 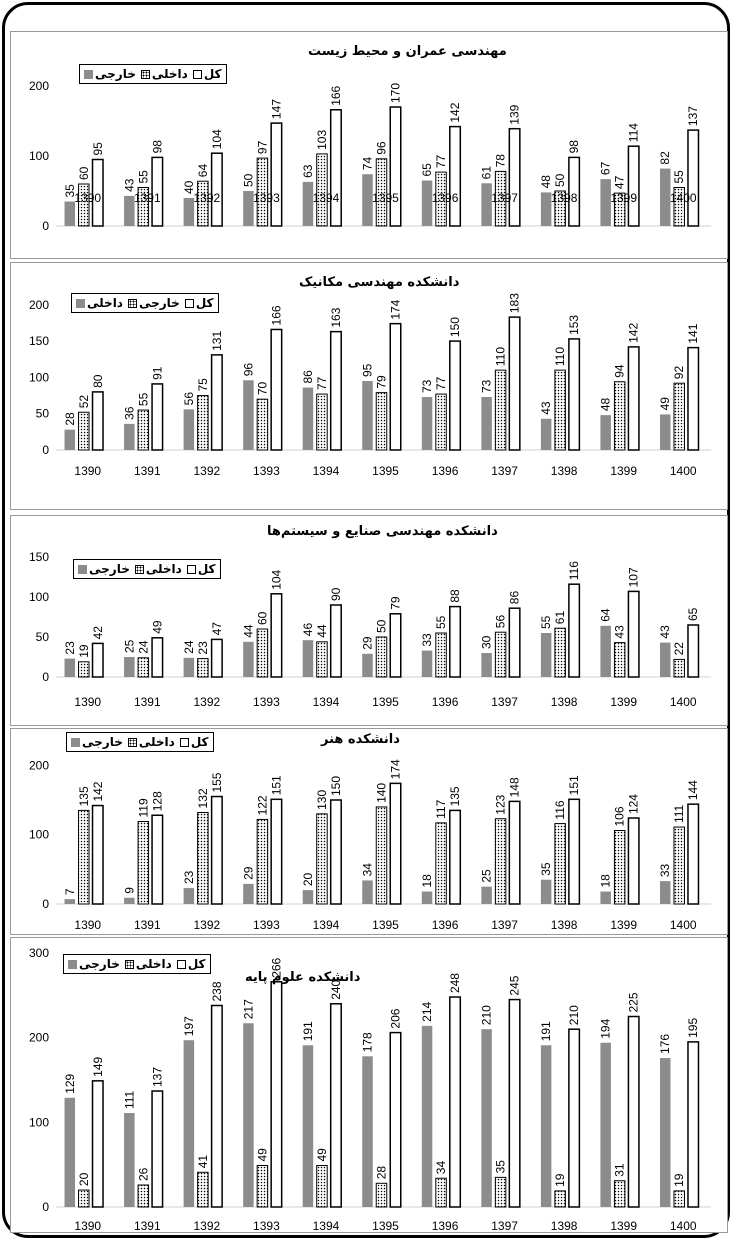 I want to click on data-label: 60, so click(x=262, y=618).